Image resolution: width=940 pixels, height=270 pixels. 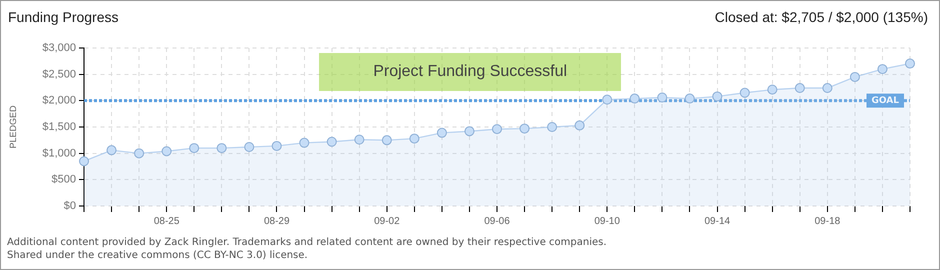 I want to click on y-tick-label: $500, so click(x=64, y=180).